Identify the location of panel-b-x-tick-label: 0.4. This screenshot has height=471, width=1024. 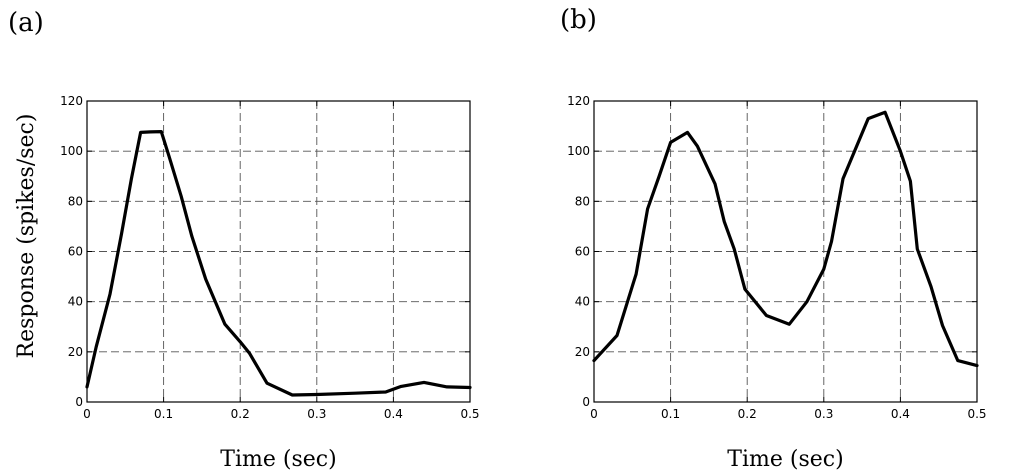
(900, 414).